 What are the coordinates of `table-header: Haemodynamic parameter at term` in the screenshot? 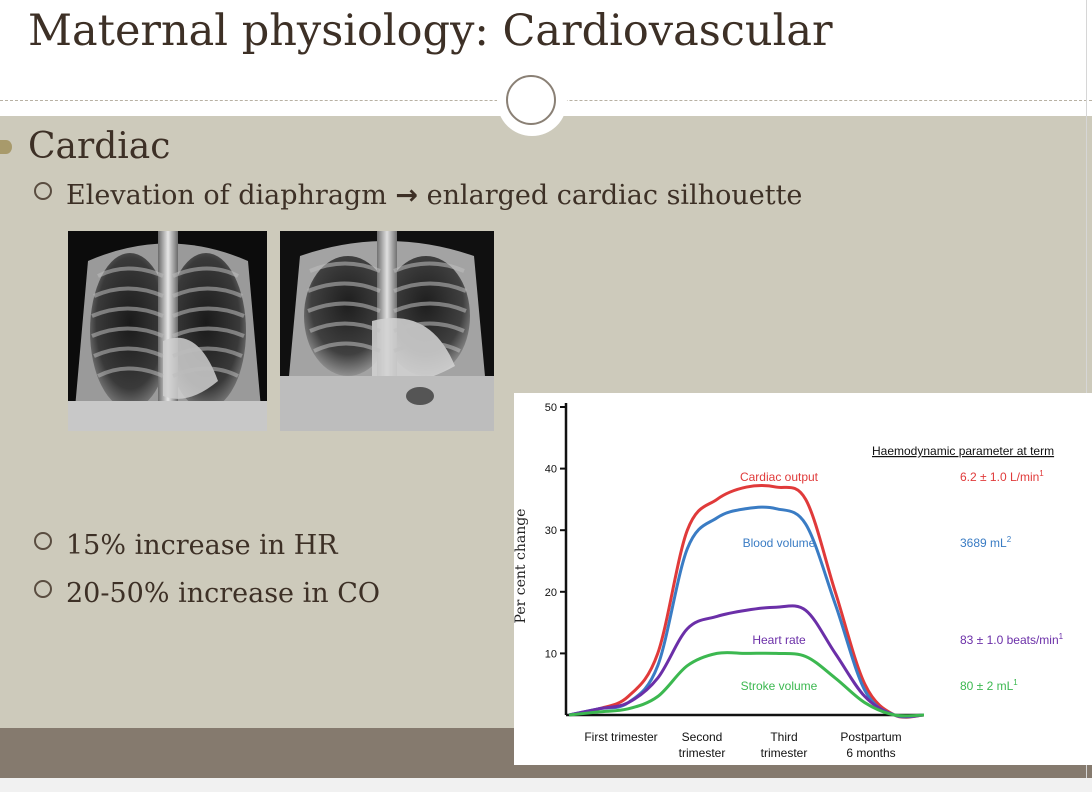 It's located at (963, 451).